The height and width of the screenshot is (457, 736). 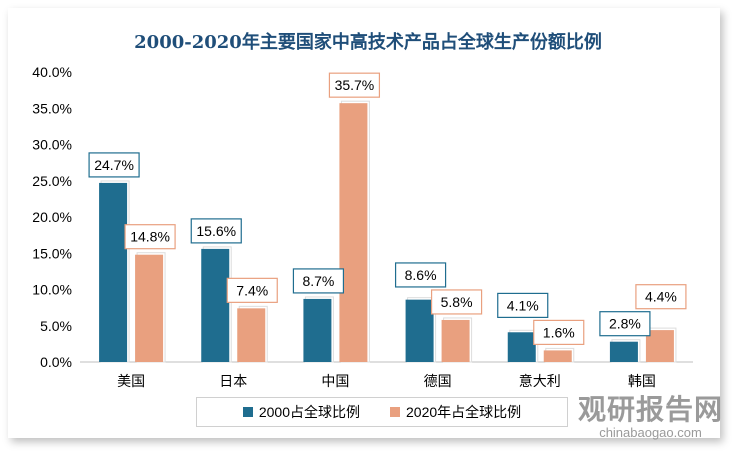 I want to click on data-label: 1.6%, so click(x=559, y=332).